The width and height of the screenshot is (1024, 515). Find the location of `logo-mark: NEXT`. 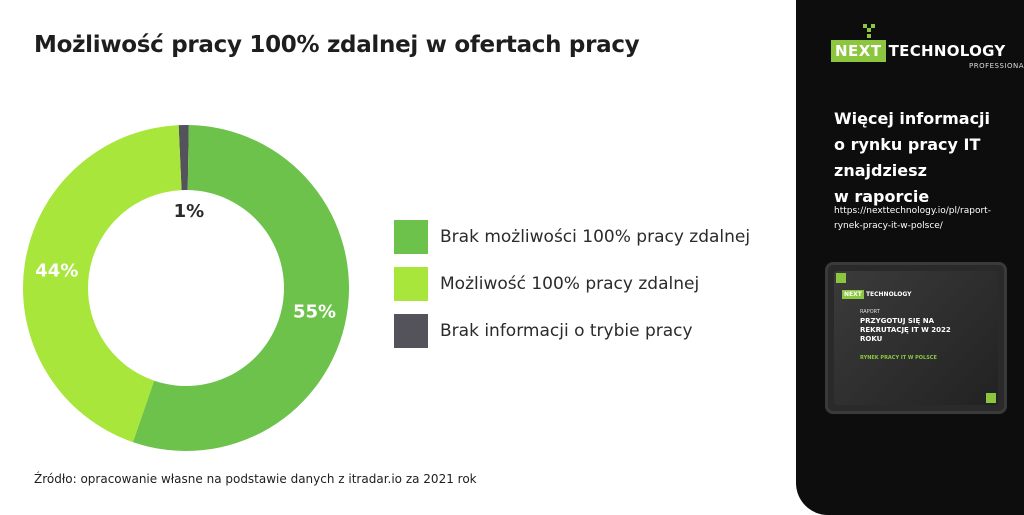

logo-mark: NEXT is located at coordinates (858, 51).